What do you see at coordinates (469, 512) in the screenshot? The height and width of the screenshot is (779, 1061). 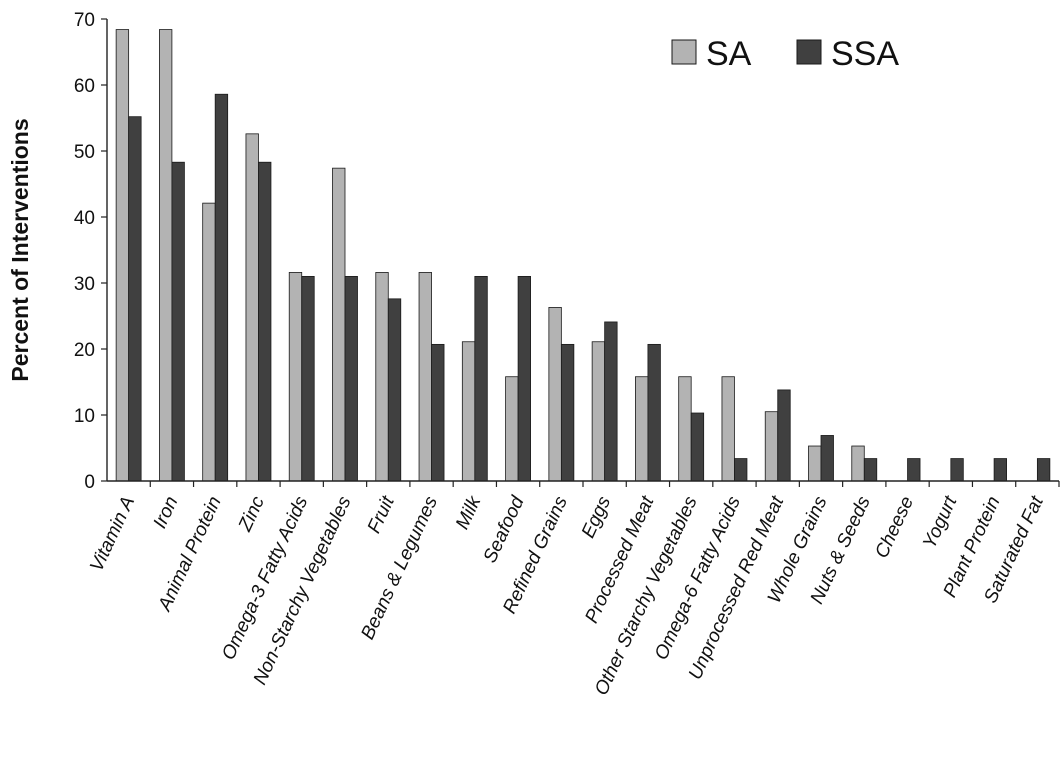 I see `x-category-label: Milk` at bounding box center [469, 512].